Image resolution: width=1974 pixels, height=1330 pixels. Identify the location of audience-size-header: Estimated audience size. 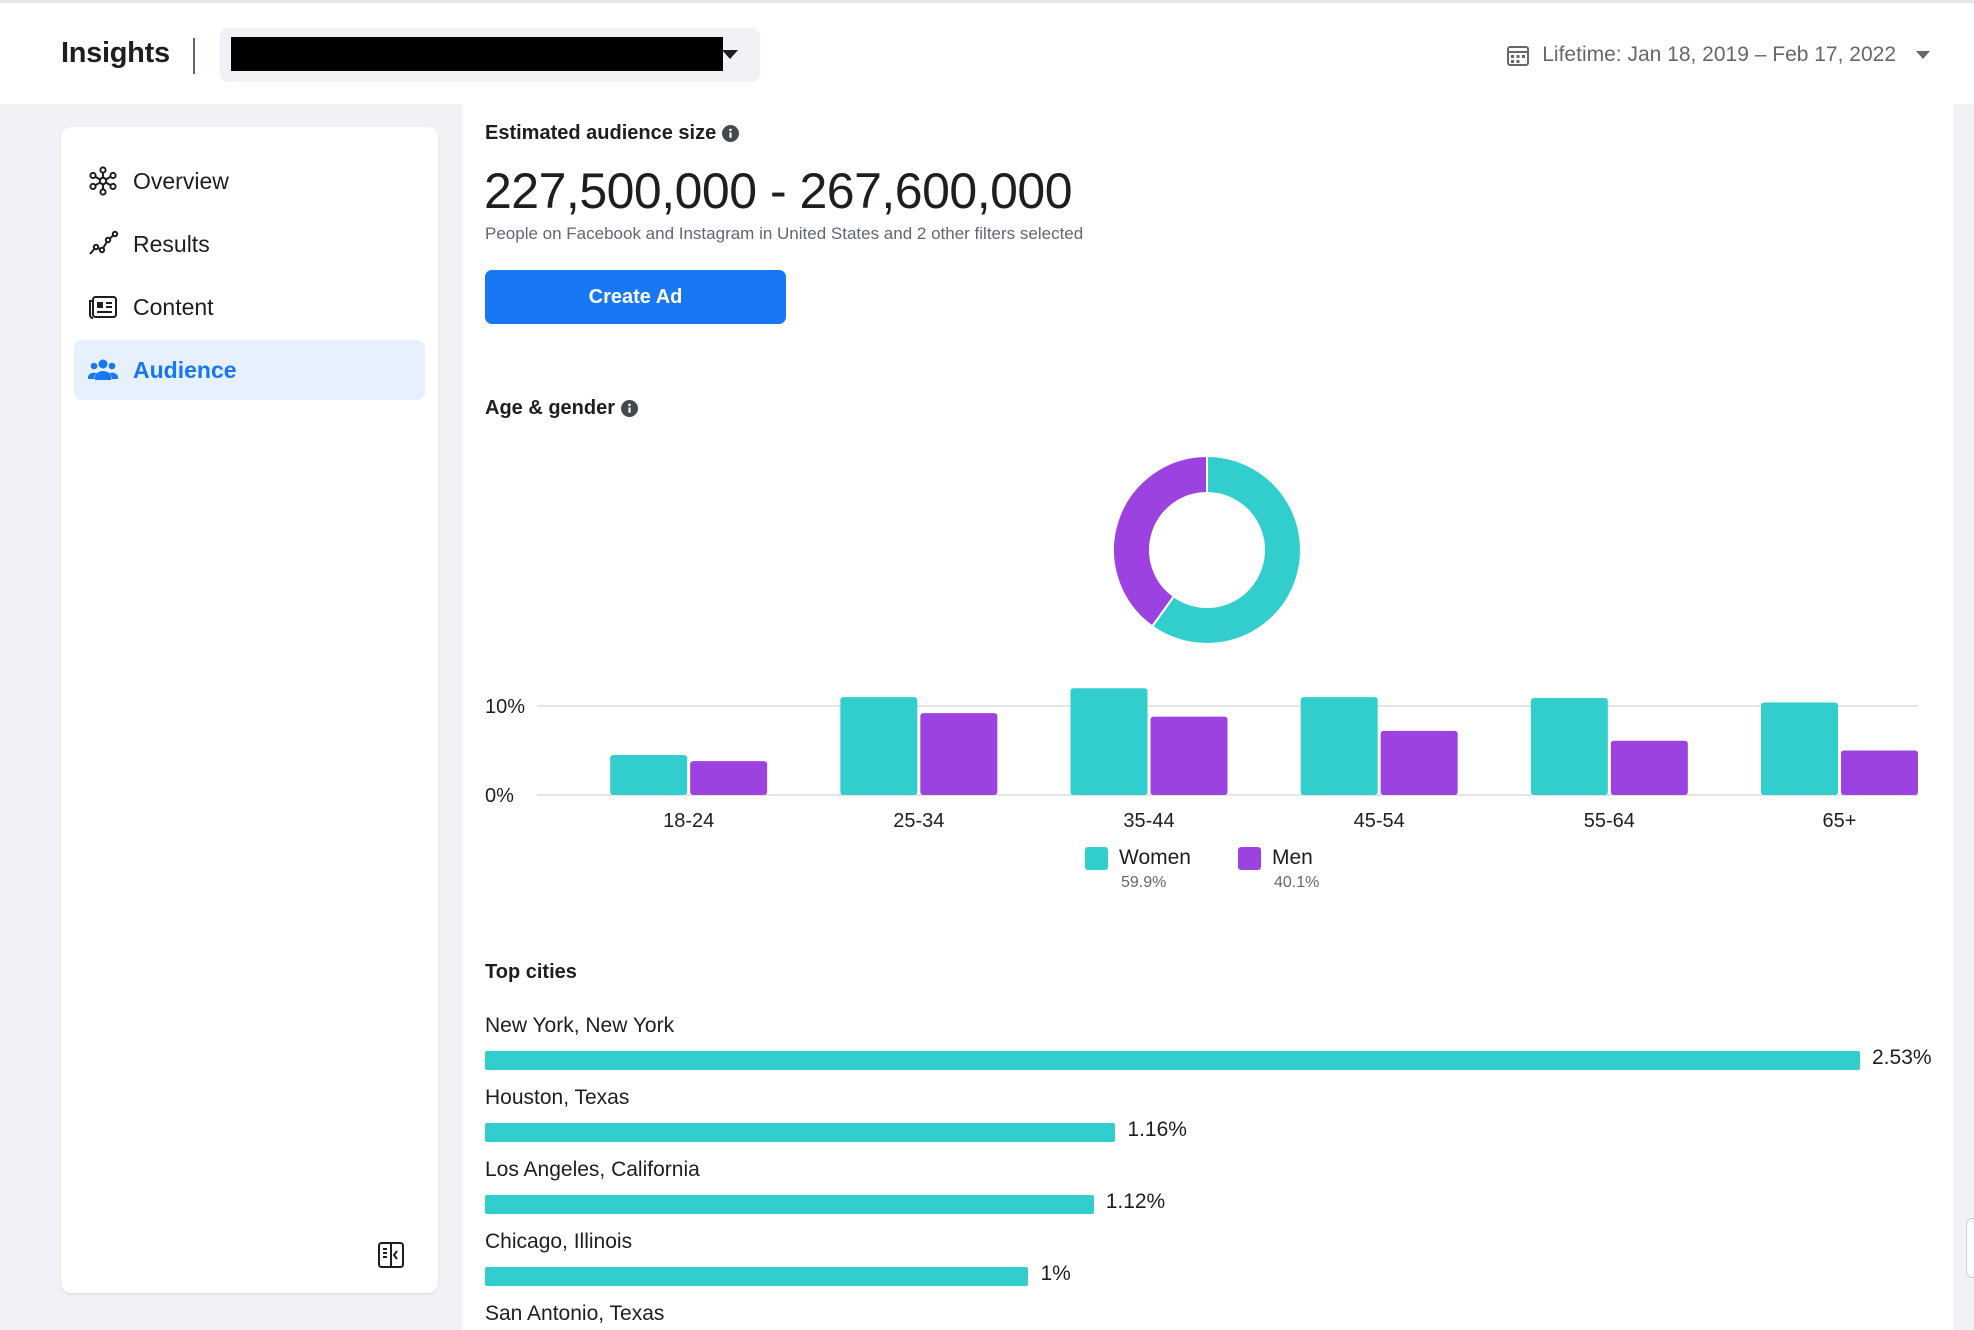
(612, 133).